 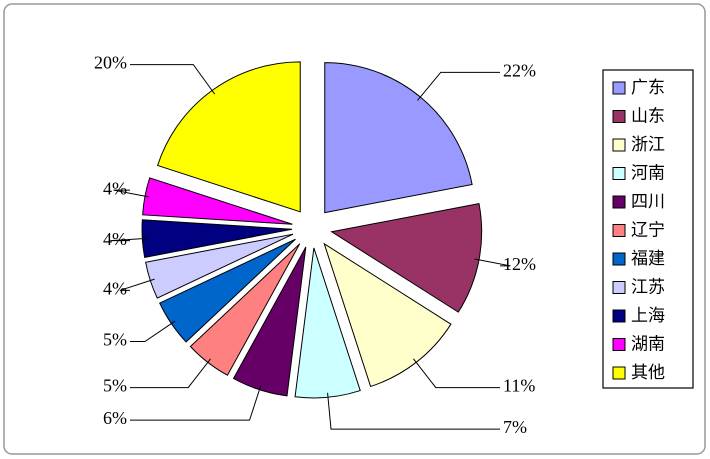 I want to click on legend-label: 山东, so click(x=648, y=117).